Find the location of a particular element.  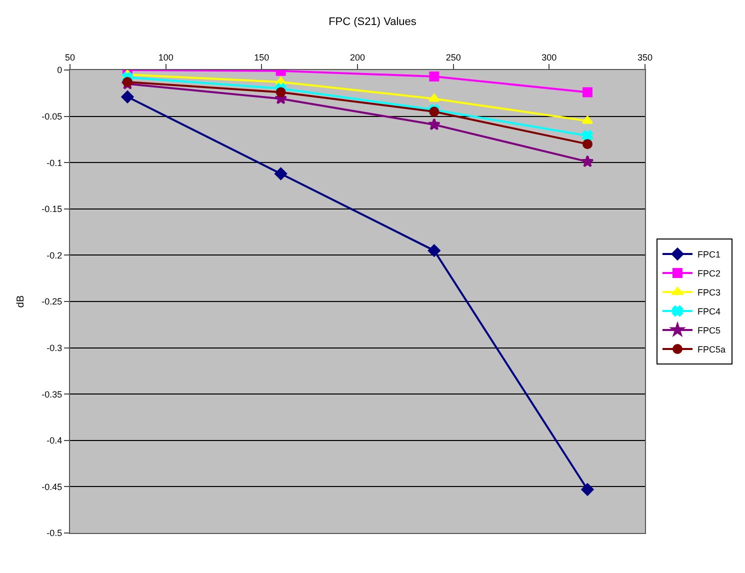

x-tick-label: 50 is located at coordinates (70, 57).